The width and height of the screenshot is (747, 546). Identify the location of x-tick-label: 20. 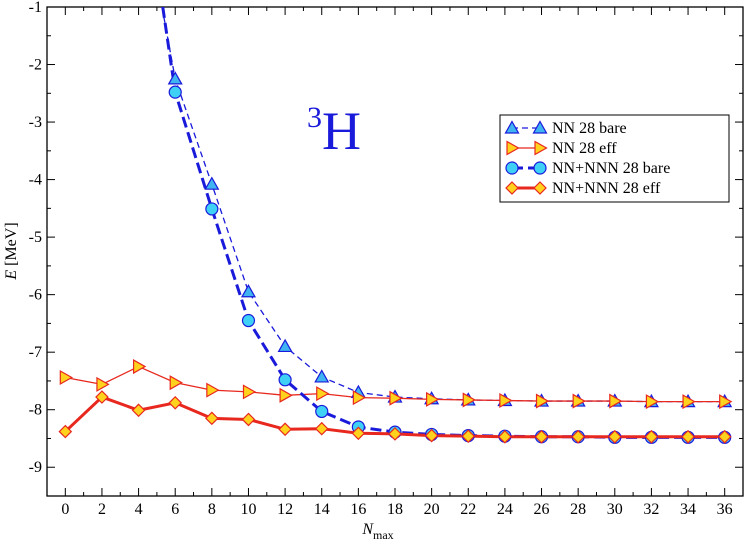
(432, 509).